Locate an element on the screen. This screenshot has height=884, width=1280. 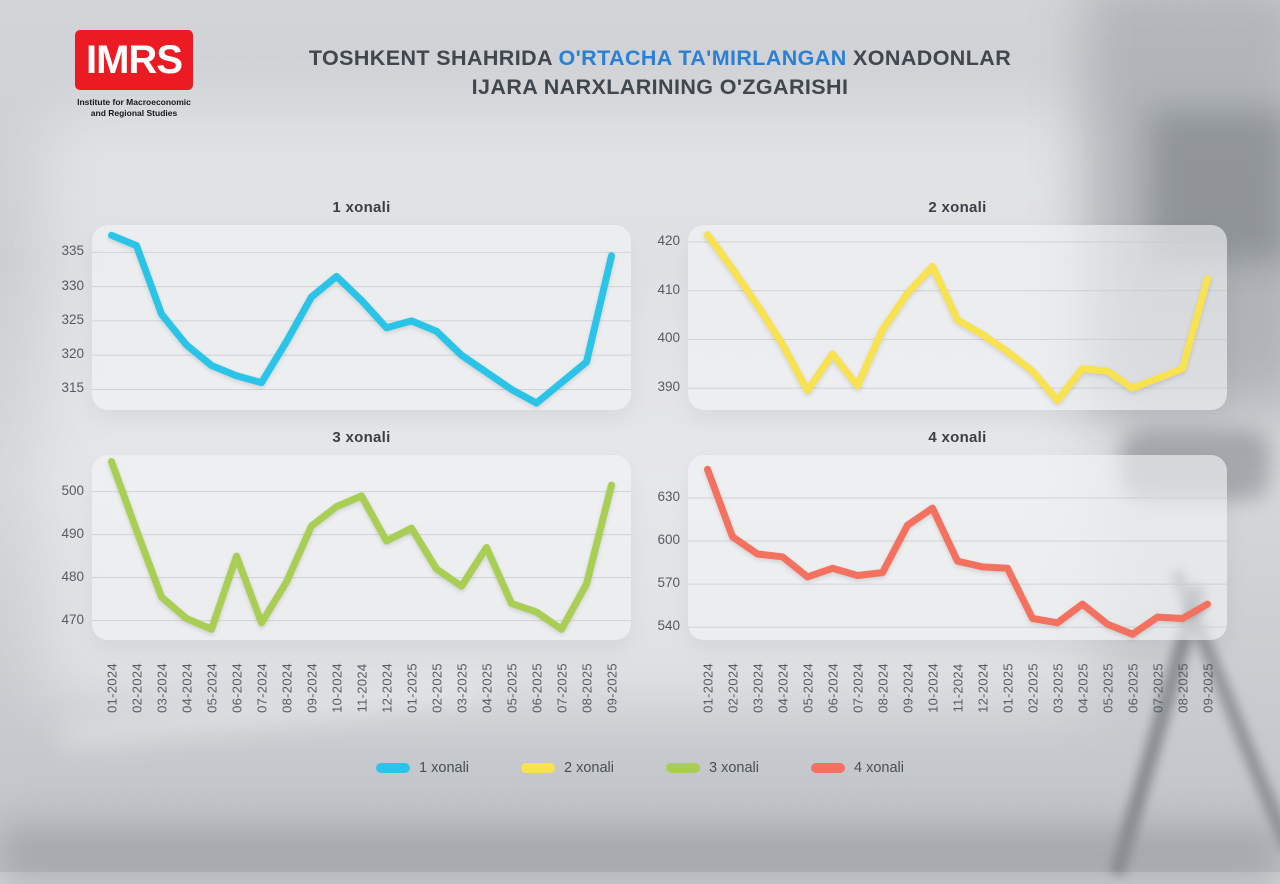
line-chart-4-xonali is located at coordinates (957, 551).